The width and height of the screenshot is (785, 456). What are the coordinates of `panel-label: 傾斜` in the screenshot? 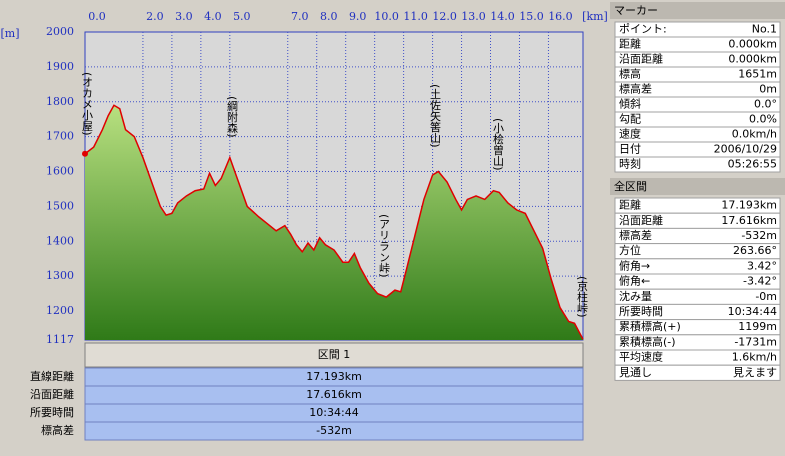 It's located at (630, 104).